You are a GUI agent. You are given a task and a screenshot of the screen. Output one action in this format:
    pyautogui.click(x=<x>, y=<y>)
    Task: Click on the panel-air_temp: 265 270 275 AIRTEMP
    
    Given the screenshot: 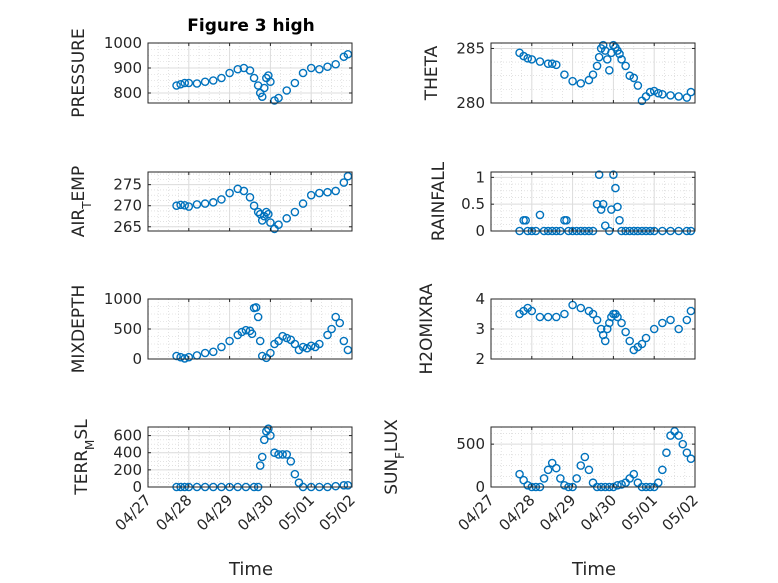 What is the action you would take?
    pyautogui.click(x=211, y=201)
    